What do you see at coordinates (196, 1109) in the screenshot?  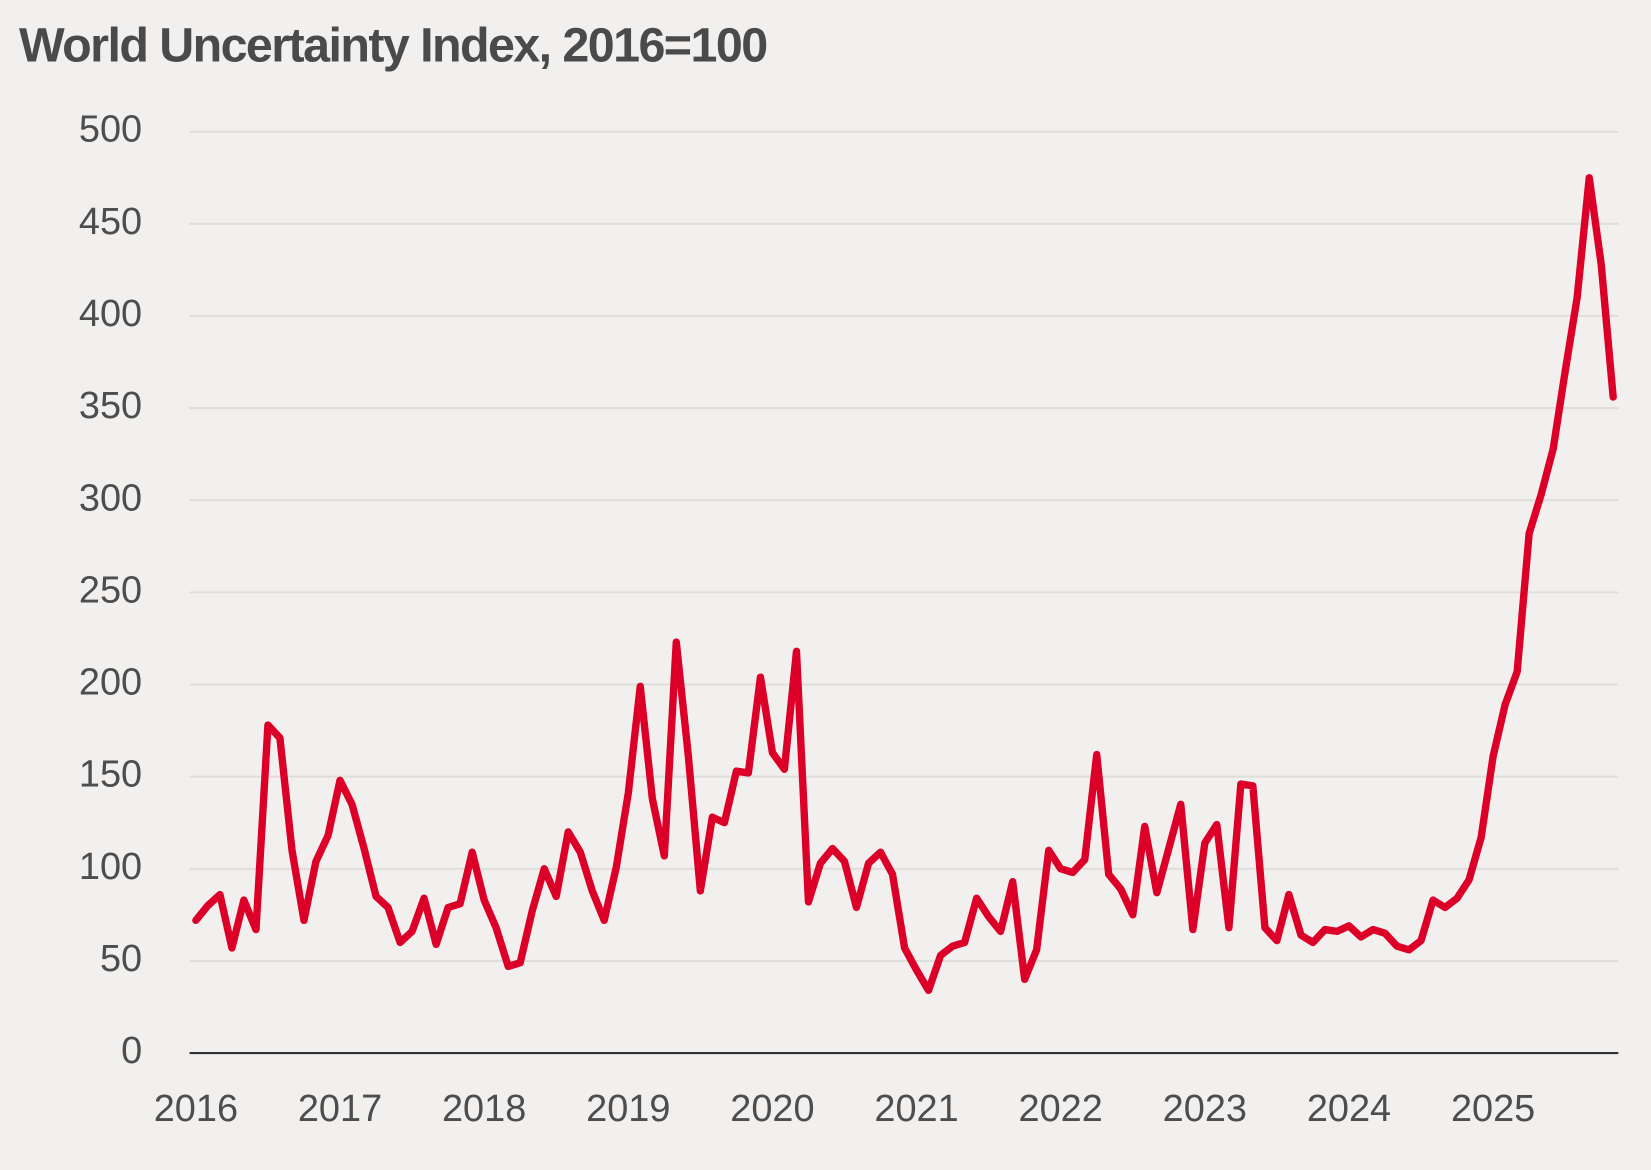 I see `x-tick-label: 2016` at bounding box center [196, 1109].